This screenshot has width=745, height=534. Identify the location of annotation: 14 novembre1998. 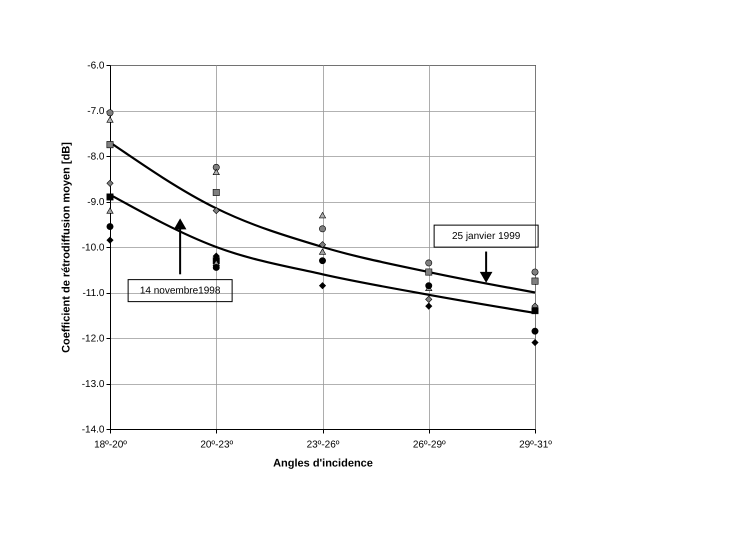
(180, 291).